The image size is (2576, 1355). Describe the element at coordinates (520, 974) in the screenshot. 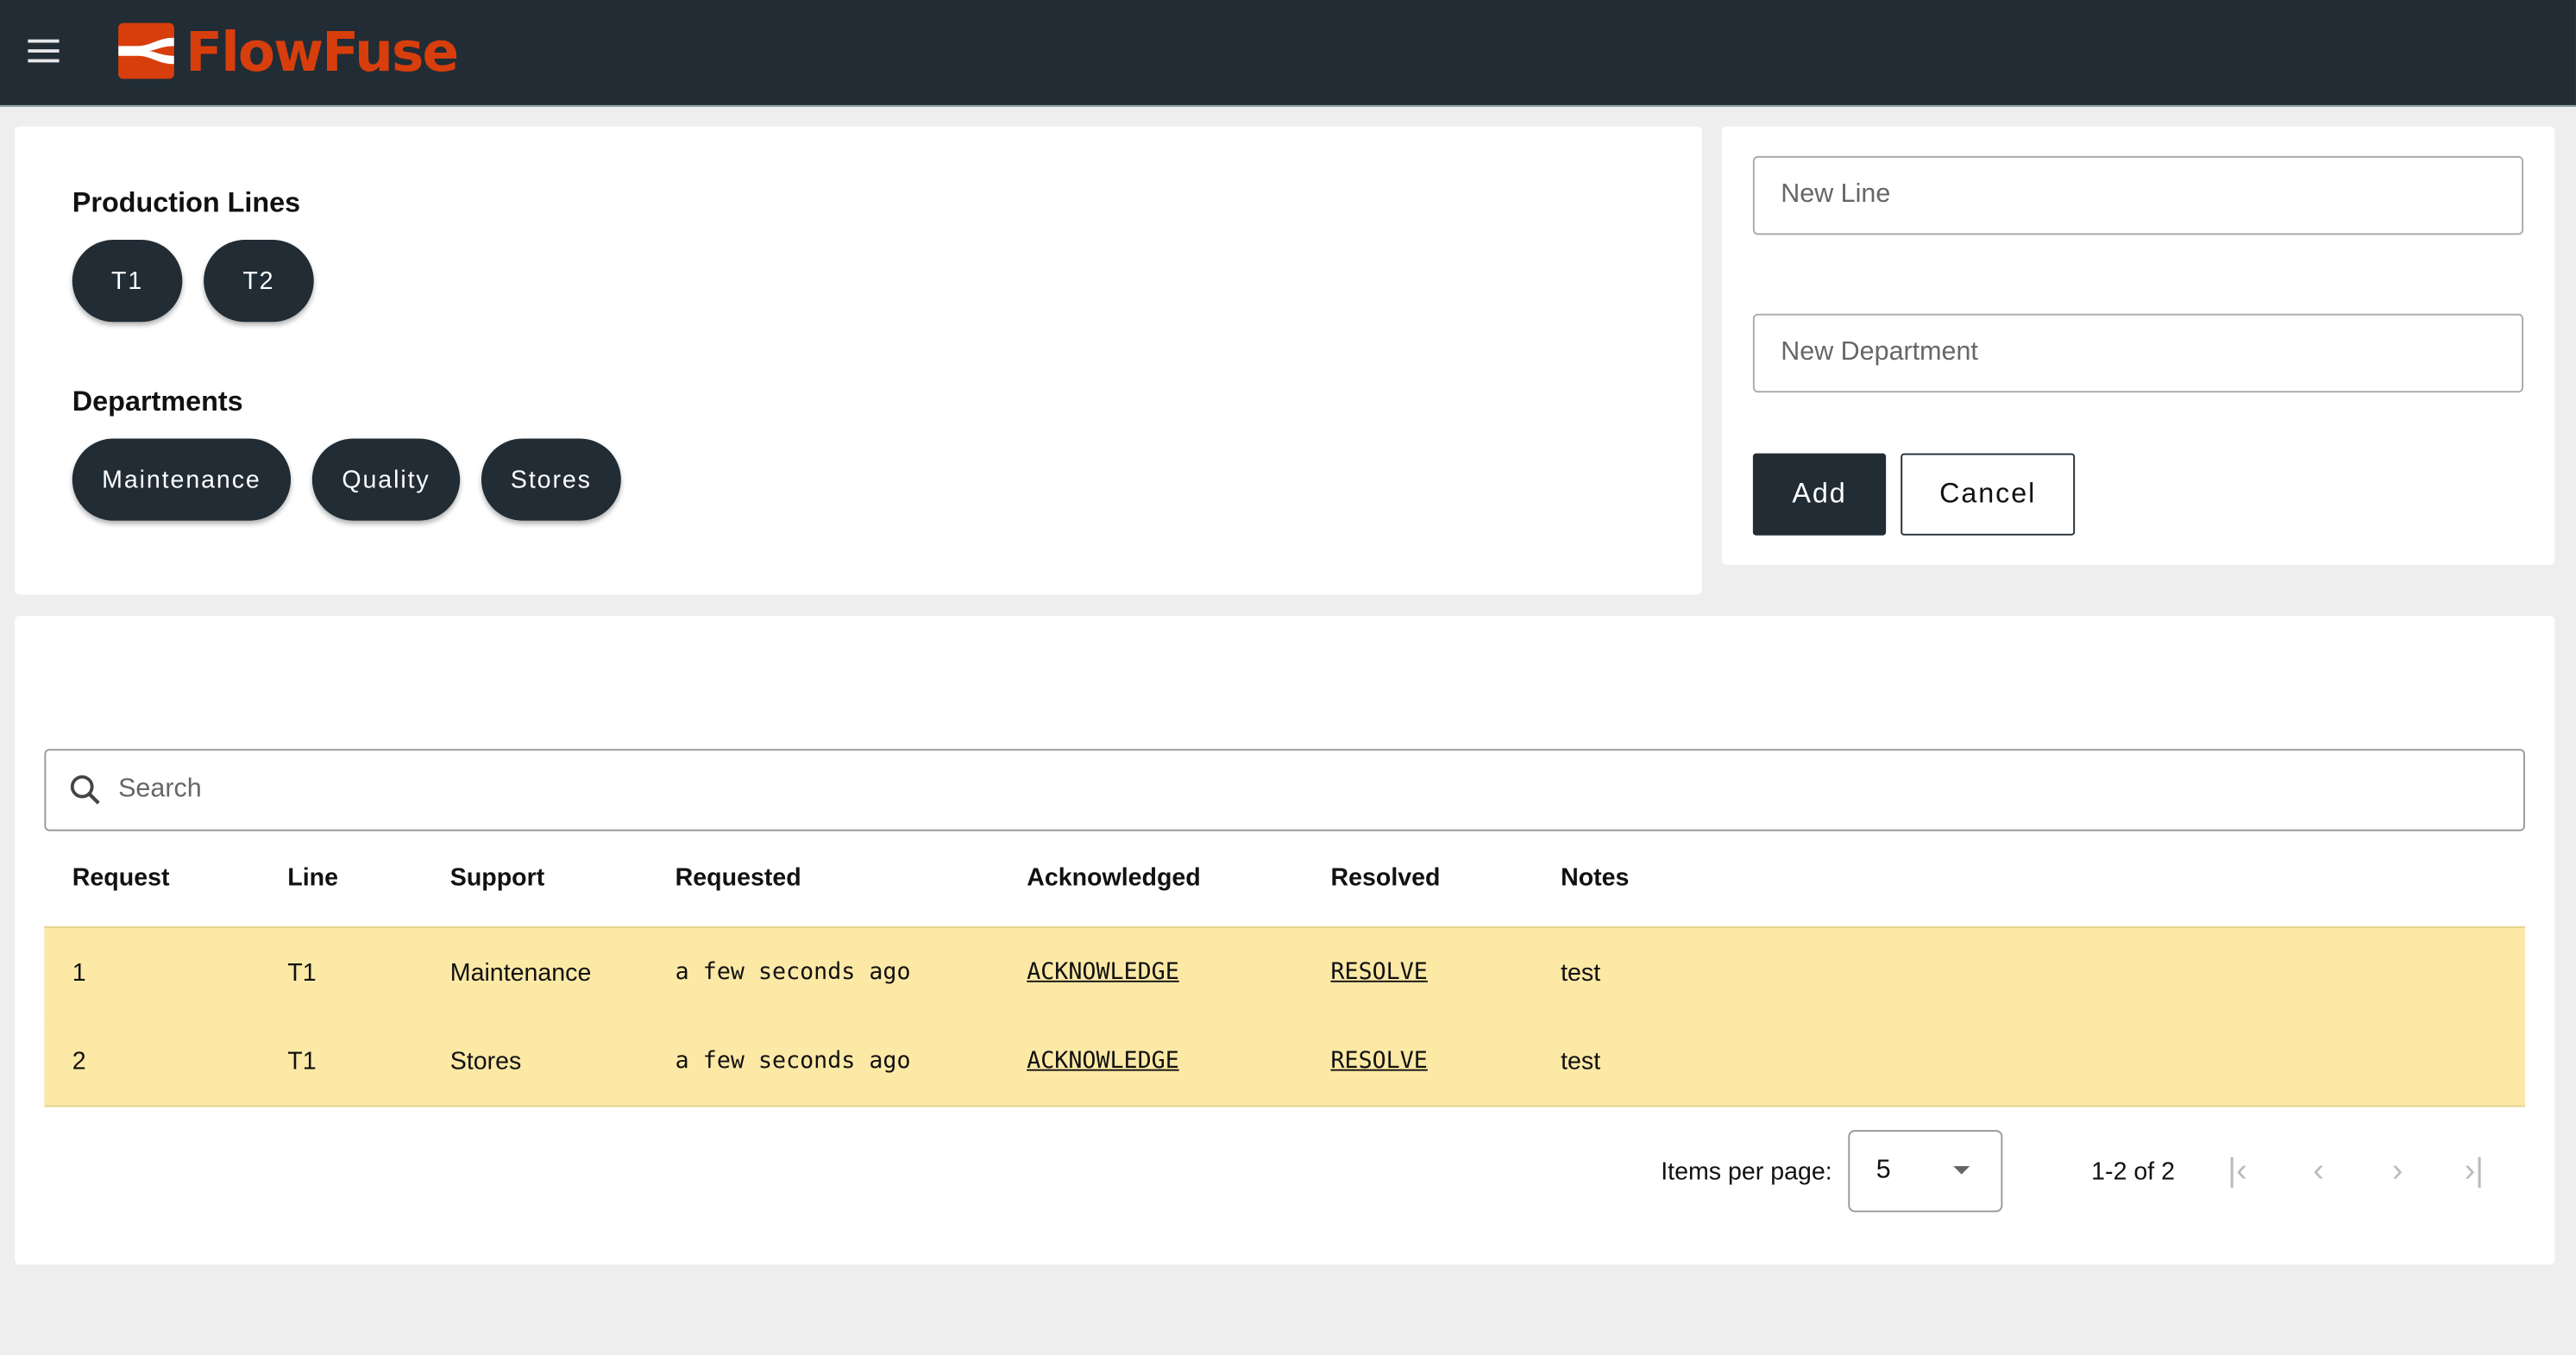

I see `cell-support: Maintenance` at that location.